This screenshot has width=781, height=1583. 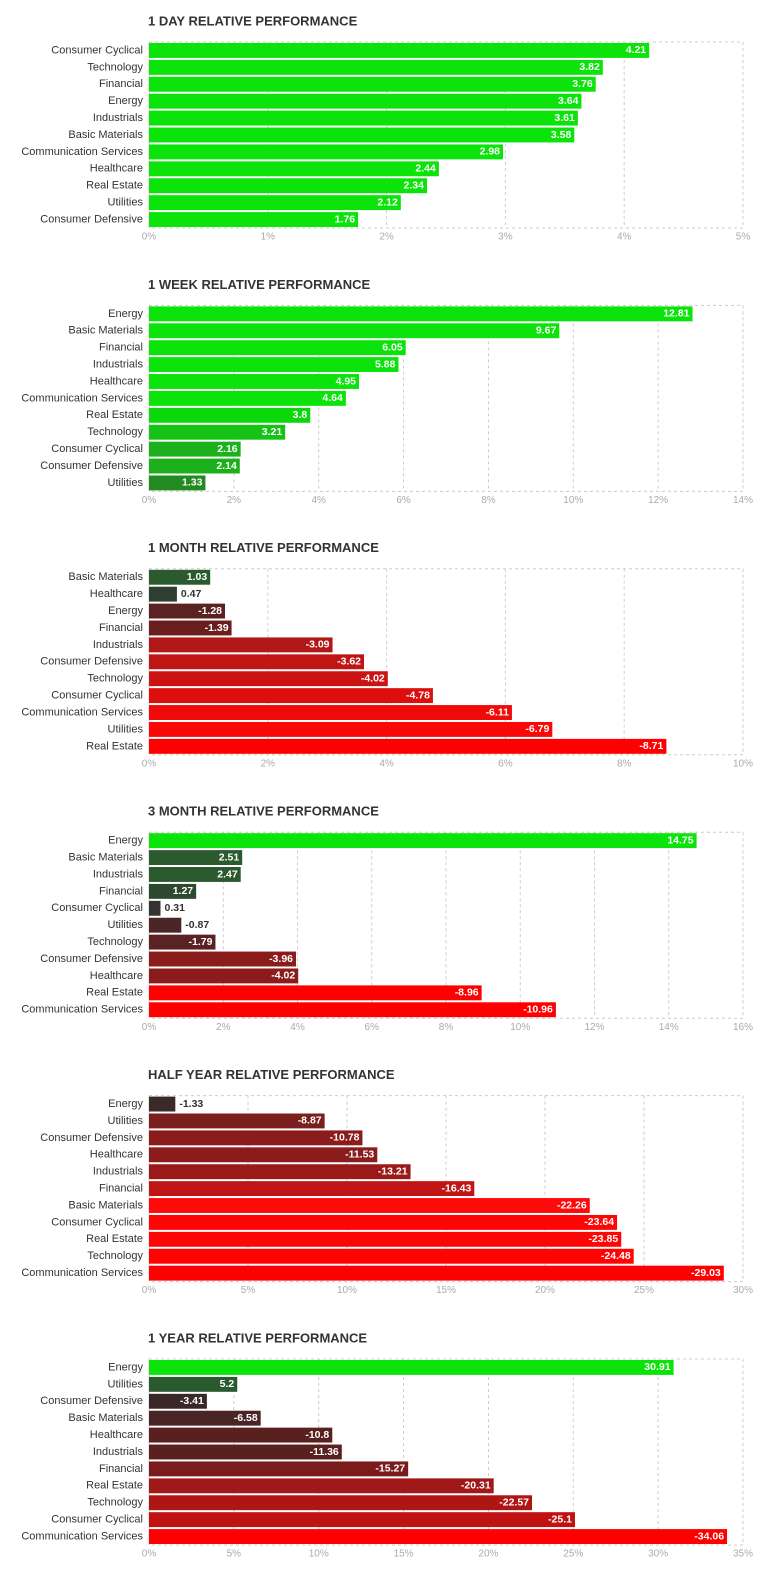 What do you see at coordinates (706, 1273) in the screenshot?
I see `value-label: -29.03` at bounding box center [706, 1273].